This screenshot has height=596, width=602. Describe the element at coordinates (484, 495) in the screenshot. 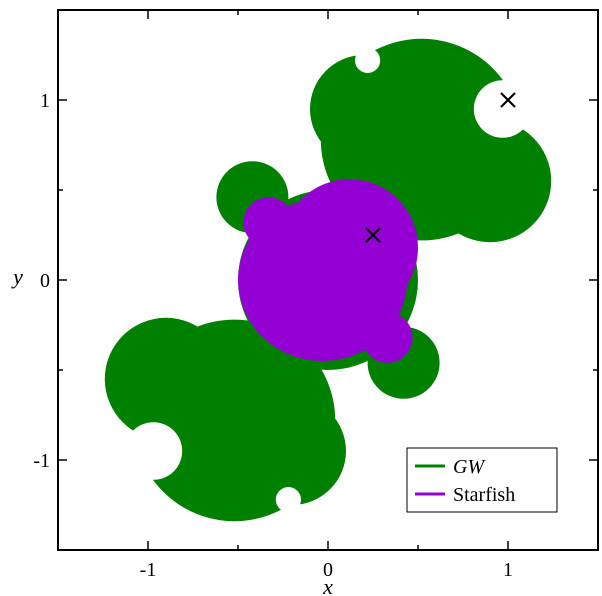

I see `legend-label-starfish: Starfish` at that location.